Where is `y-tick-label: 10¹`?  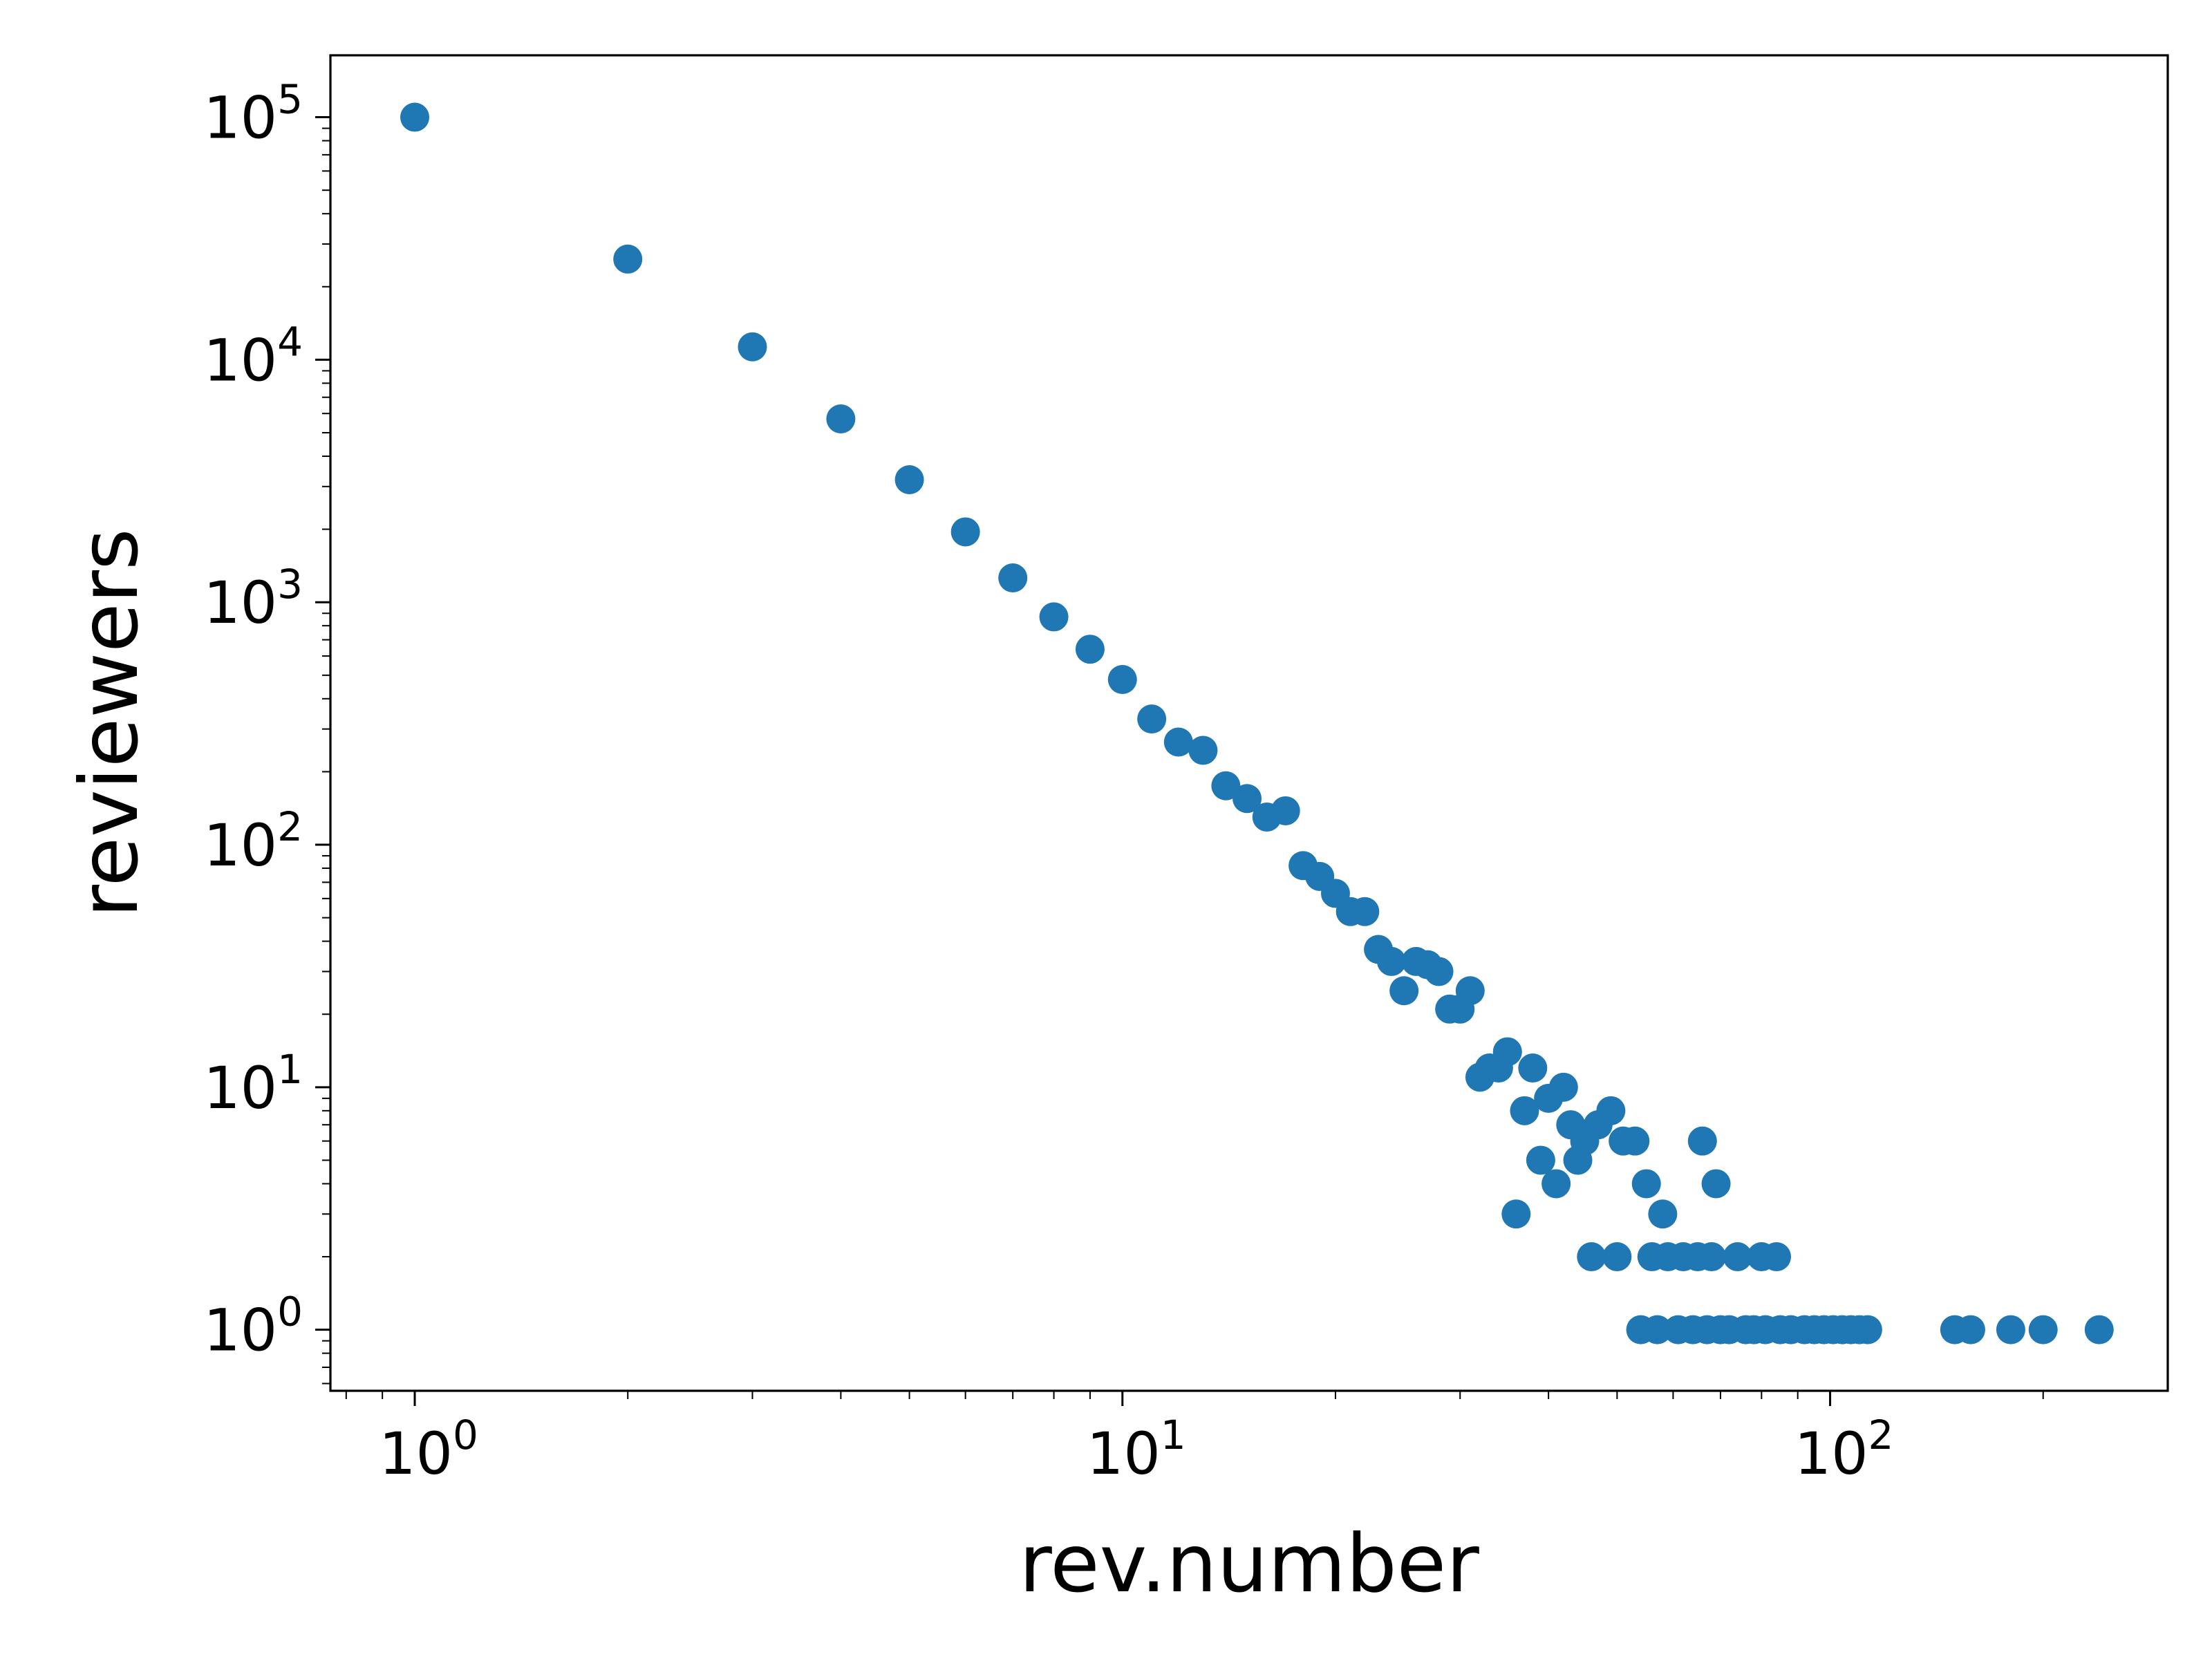 y-tick-label: 10¹ is located at coordinates (253, 1084).